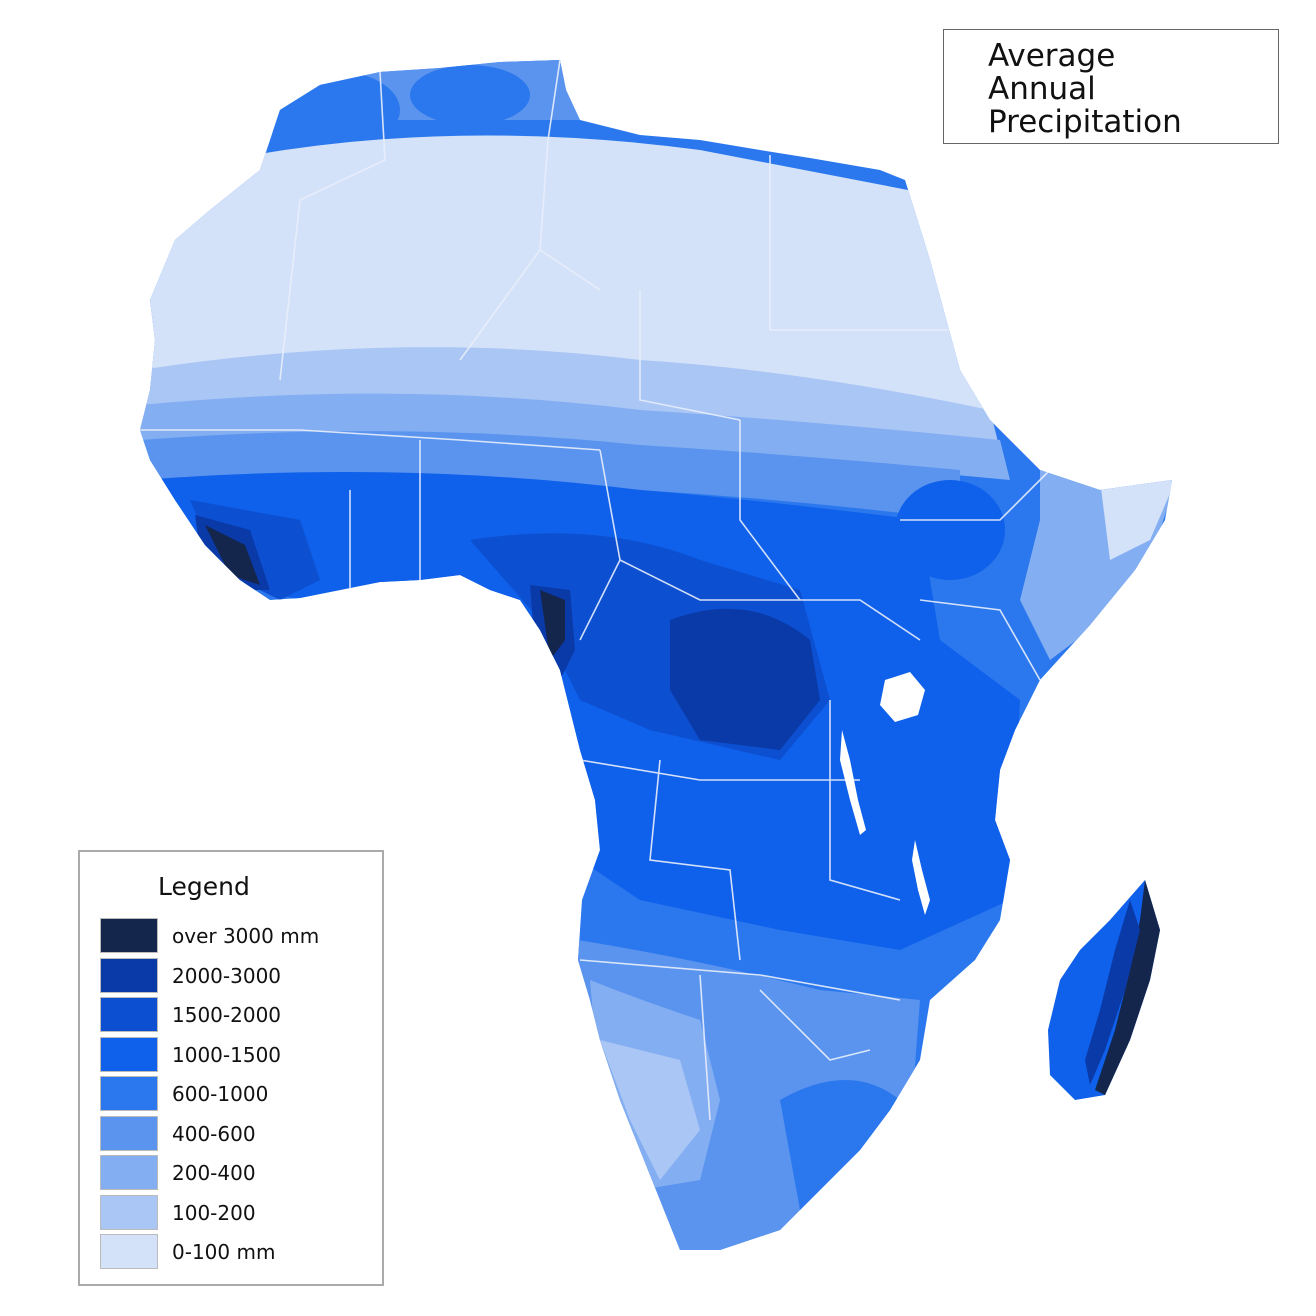 The height and width of the screenshot is (1316, 1316). Describe the element at coordinates (224, 1252) in the screenshot. I see `legend-label-0-100: 0-100 mm` at that location.